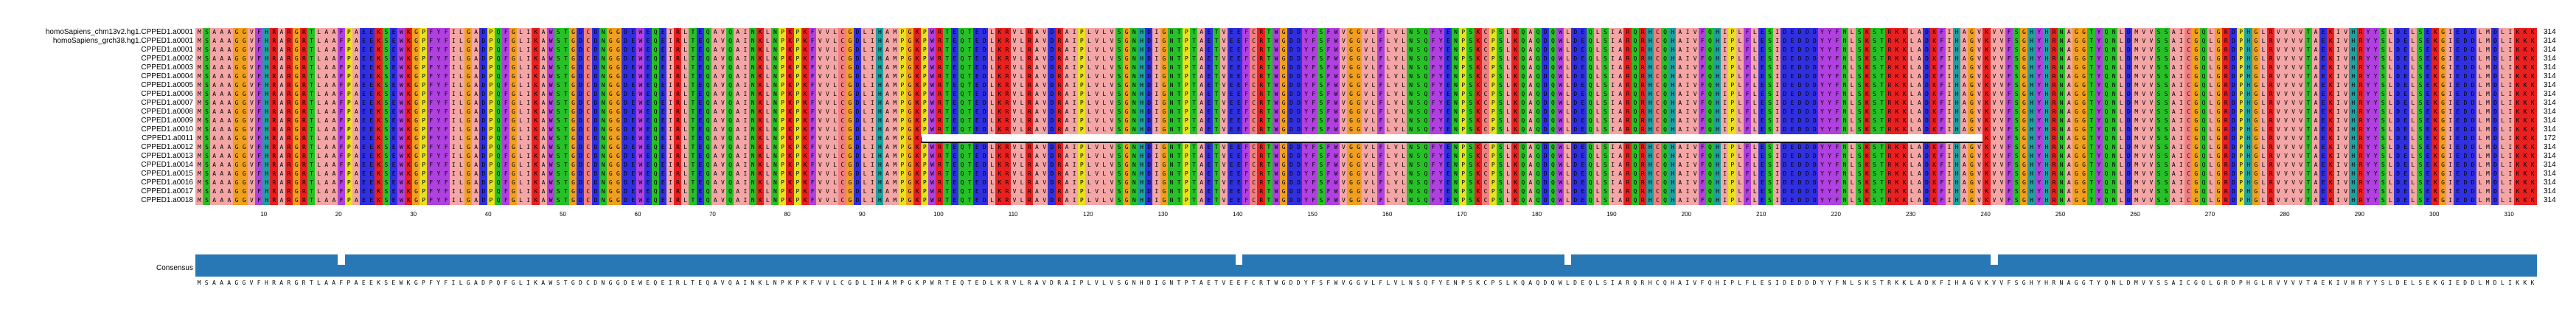 Image resolution: width=2576 pixels, height=312 pixels. Describe the element at coordinates (1658, 156) in the screenshot. I see `residue-cell: C` at that location.